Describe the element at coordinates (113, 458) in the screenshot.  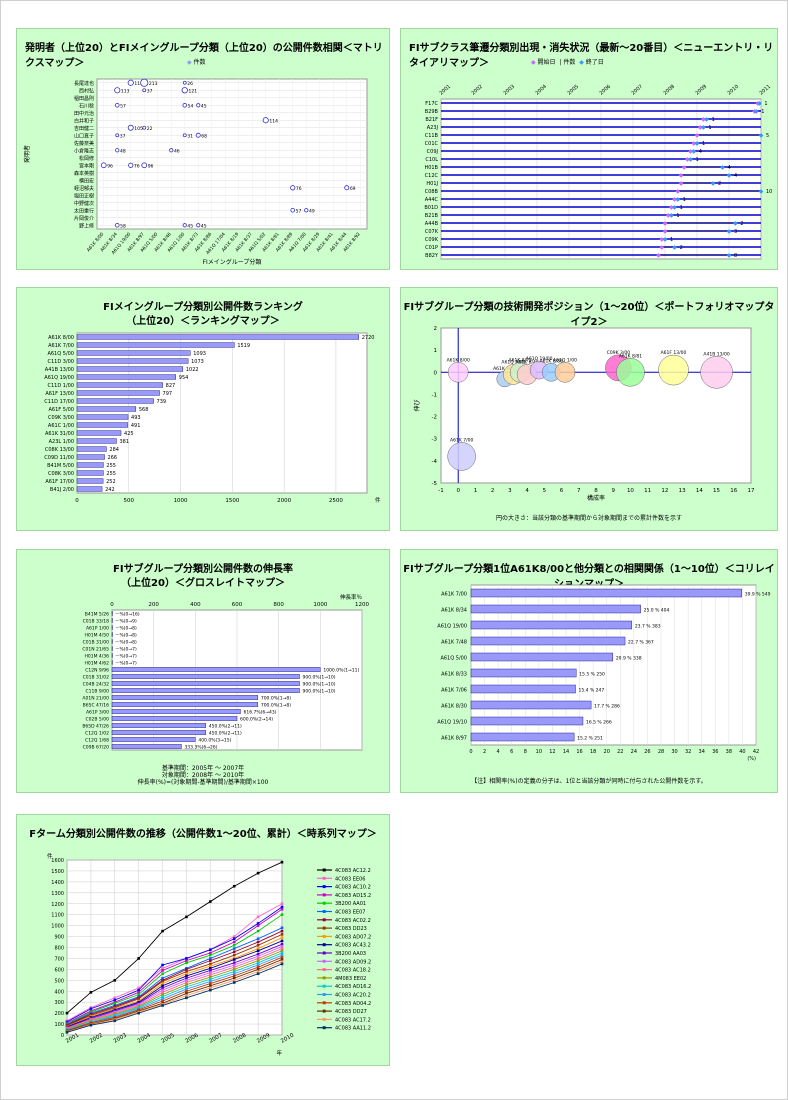
I see `bar-value: 266` at that location.